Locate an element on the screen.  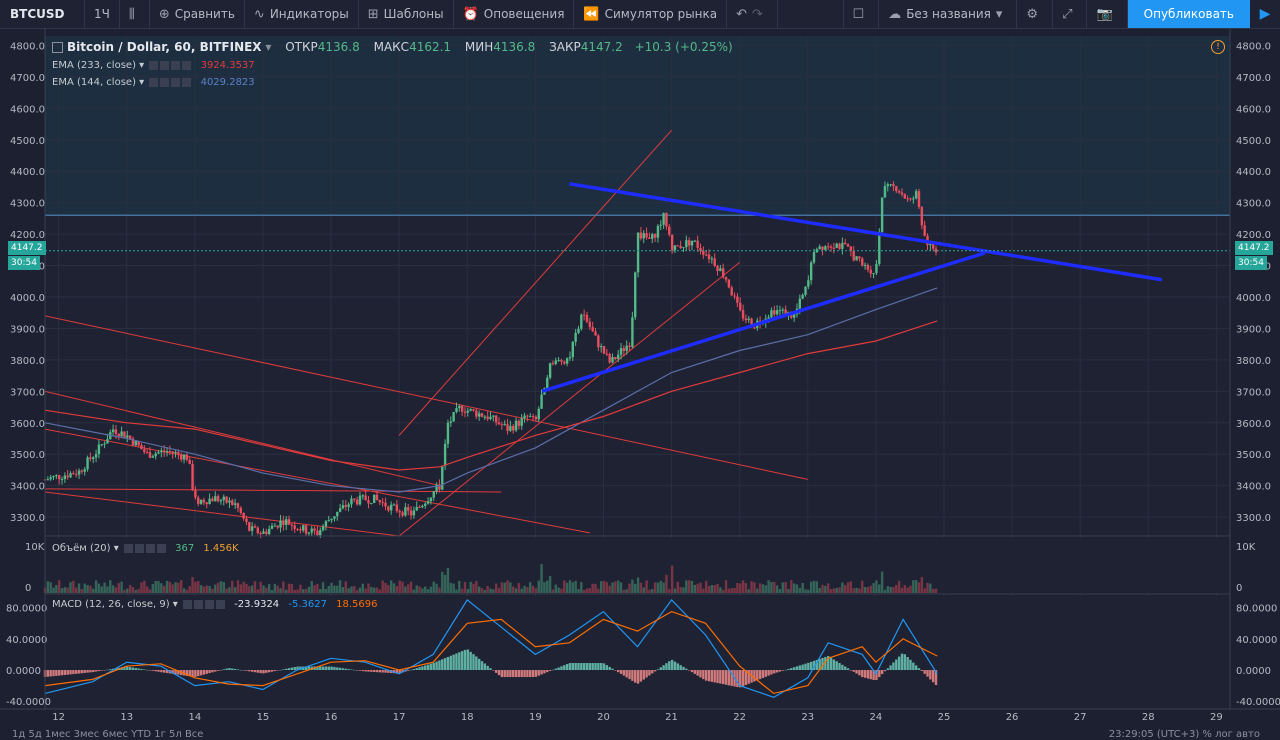
ema-233-legend: EMA (233, close) ▾ 3924.3537 is located at coordinates (153, 65).